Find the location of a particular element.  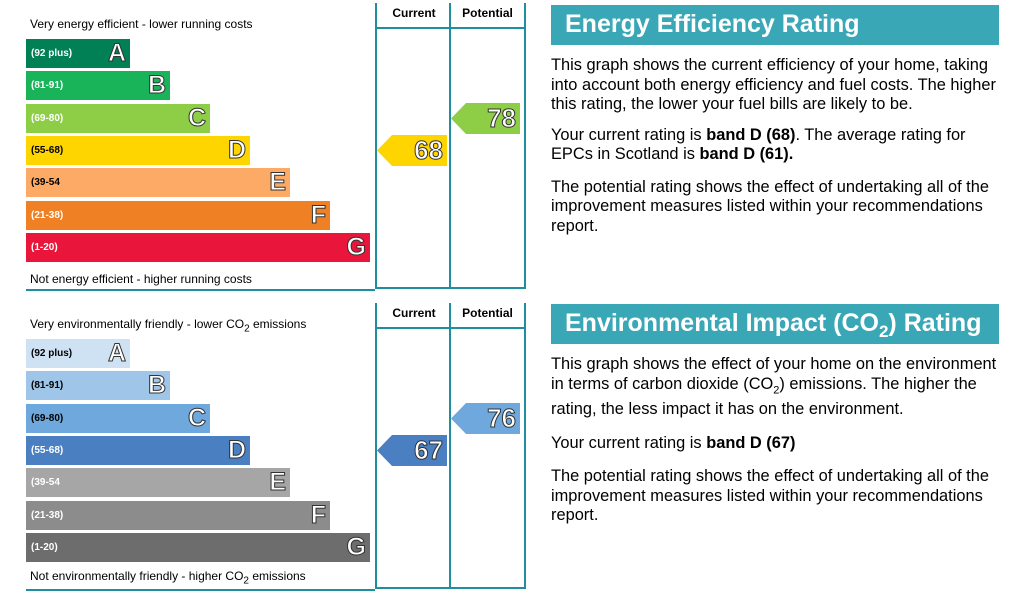

environment-band-e: (39-54 E is located at coordinates (158, 483).